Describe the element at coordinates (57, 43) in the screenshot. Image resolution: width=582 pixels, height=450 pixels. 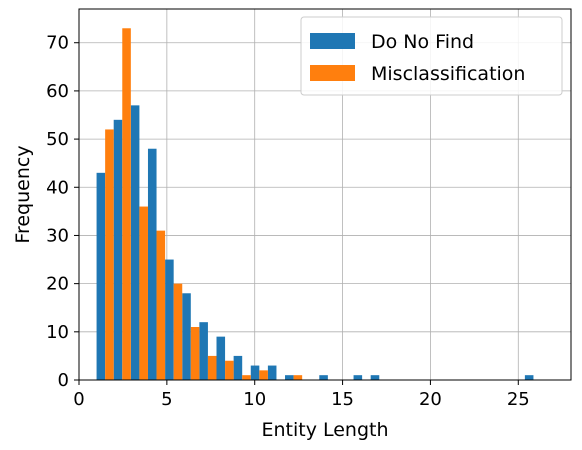
I see `y-tick-label: 70` at that location.